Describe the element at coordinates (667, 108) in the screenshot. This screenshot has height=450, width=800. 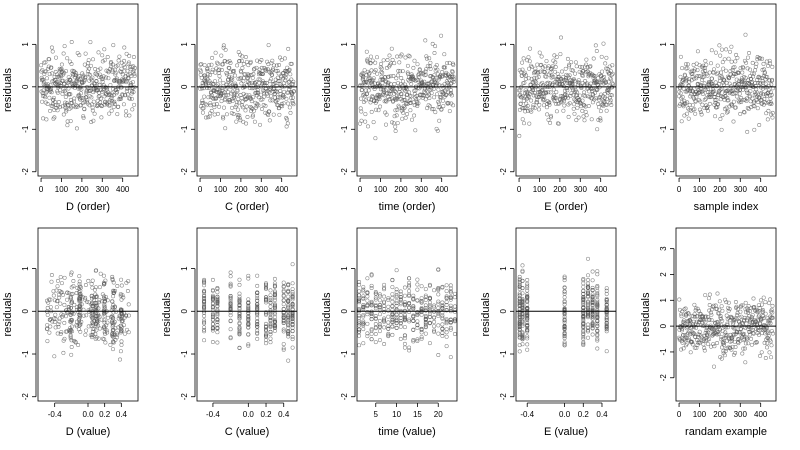
I see `y-axis: -2-101` at that location.